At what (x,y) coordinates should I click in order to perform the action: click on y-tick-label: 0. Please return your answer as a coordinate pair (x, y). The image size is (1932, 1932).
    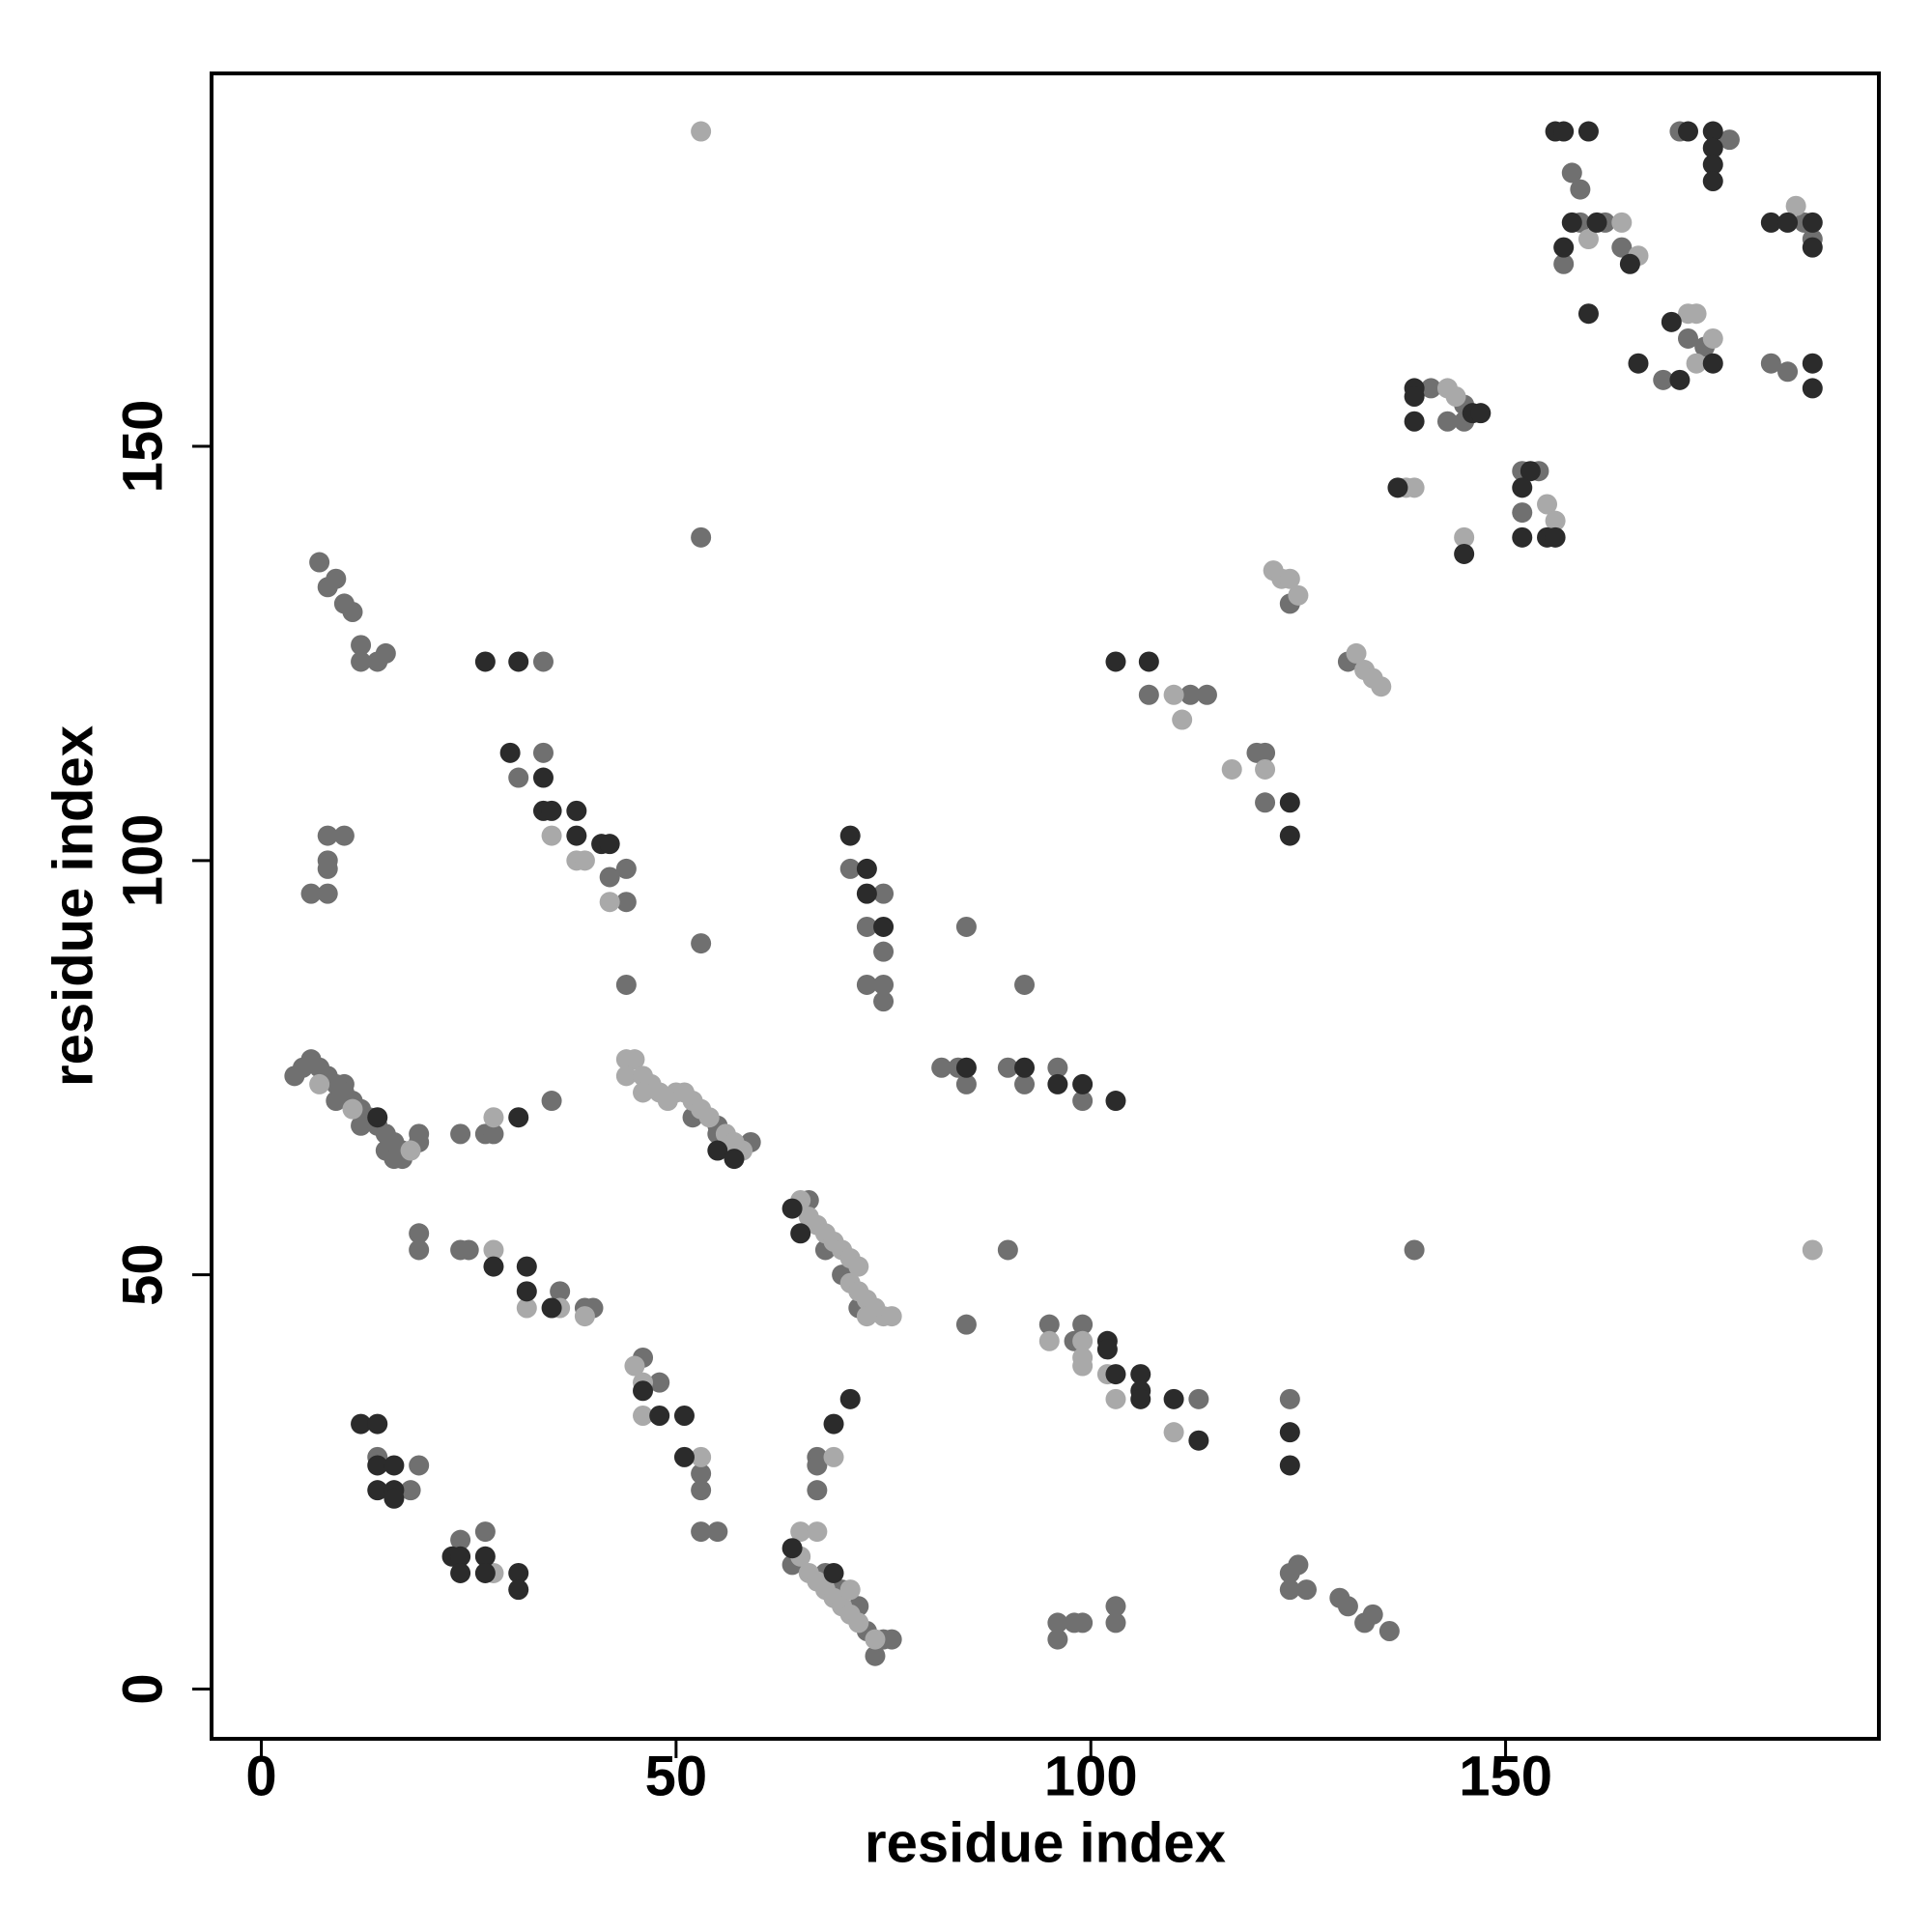
    Looking at the image, I should click on (142, 1688).